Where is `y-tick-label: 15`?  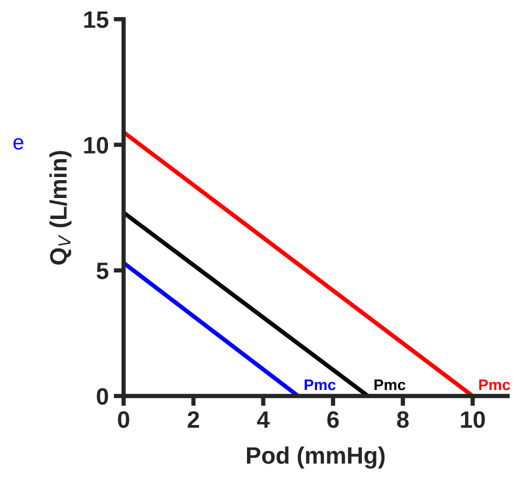 y-tick-label: 15 is located at coordinates (96, 20).